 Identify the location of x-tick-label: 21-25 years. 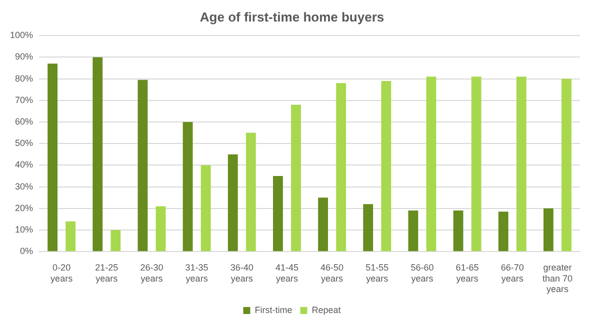
(106, 273).